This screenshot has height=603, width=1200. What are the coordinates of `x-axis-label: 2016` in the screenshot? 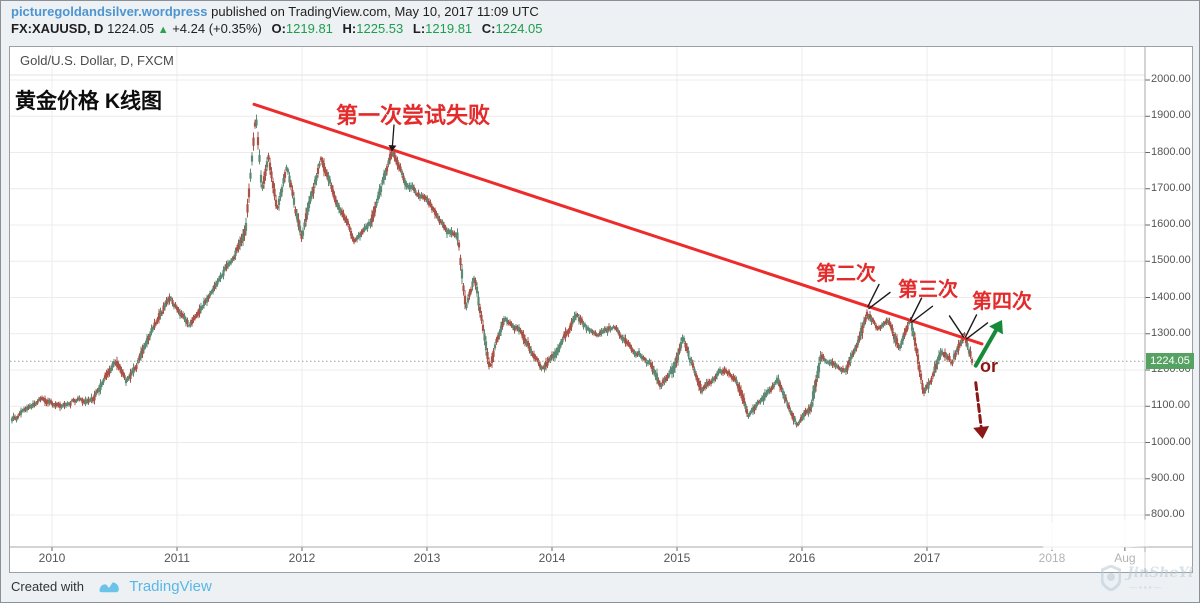 It's located at (802, 558).